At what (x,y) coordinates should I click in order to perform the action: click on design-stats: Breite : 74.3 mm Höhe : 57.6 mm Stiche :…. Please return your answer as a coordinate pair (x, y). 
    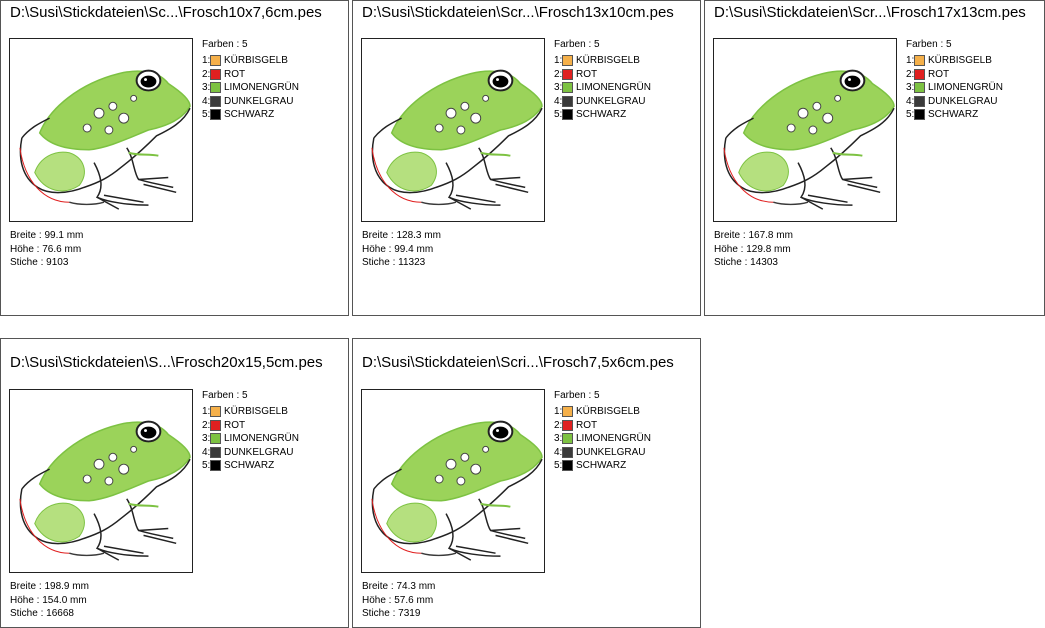
    Looking at the image, I should click on (398, 600).